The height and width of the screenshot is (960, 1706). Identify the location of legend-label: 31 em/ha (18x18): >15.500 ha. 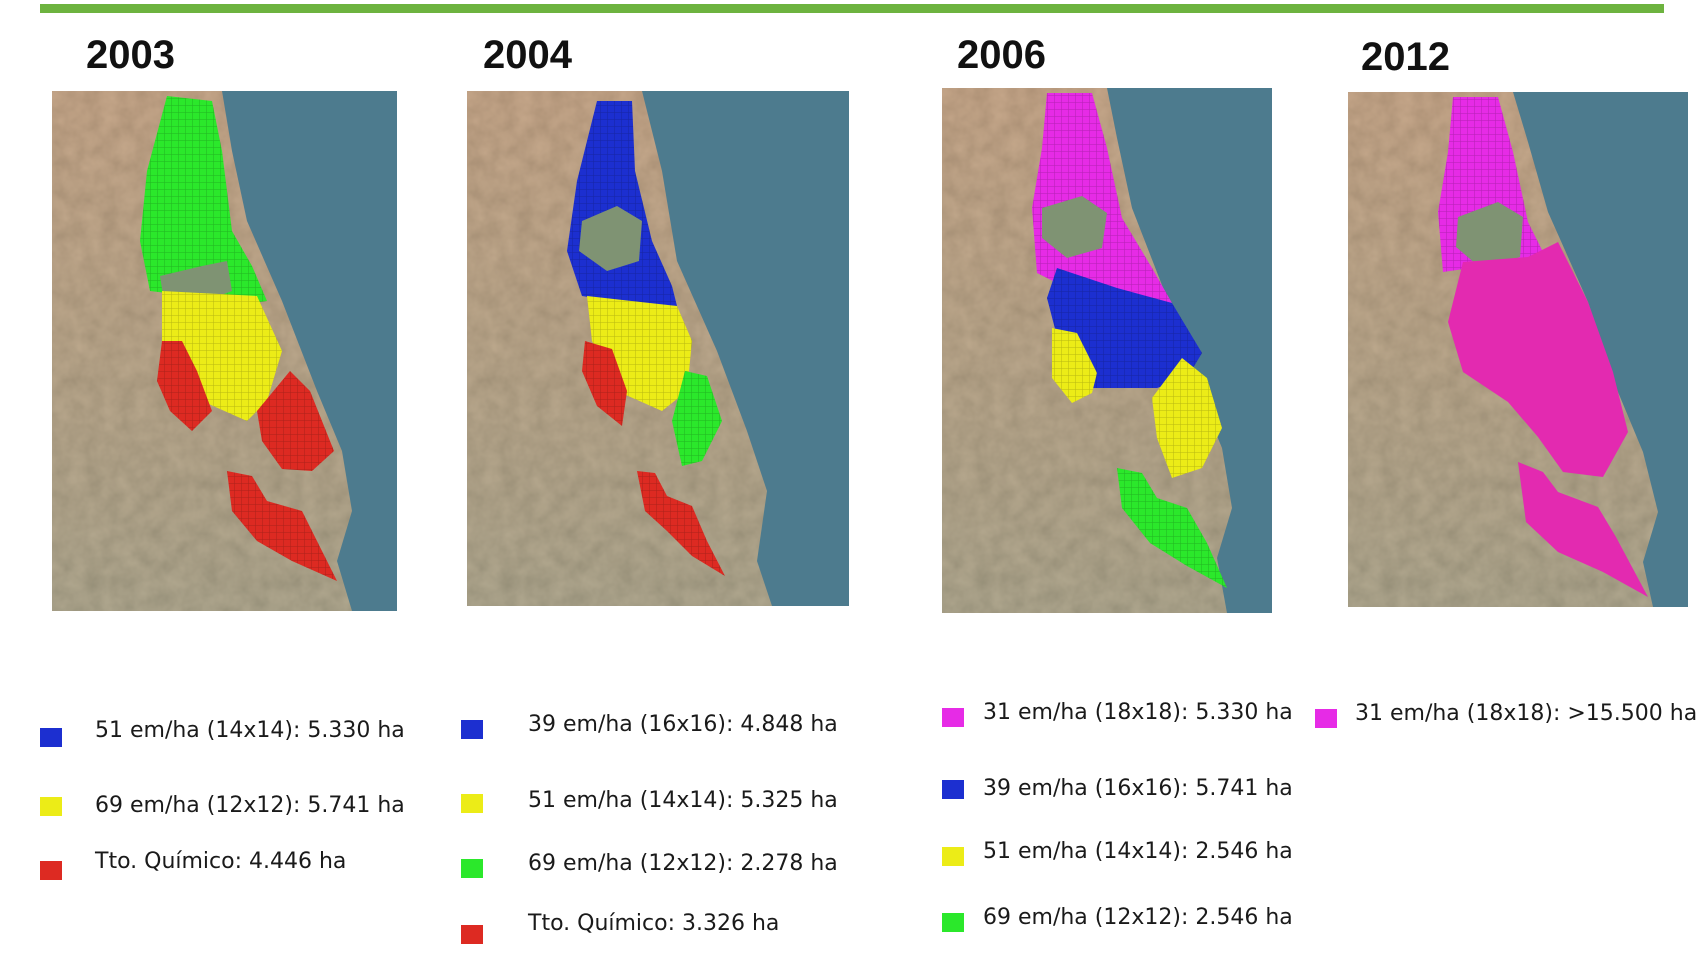
(1526, 713).